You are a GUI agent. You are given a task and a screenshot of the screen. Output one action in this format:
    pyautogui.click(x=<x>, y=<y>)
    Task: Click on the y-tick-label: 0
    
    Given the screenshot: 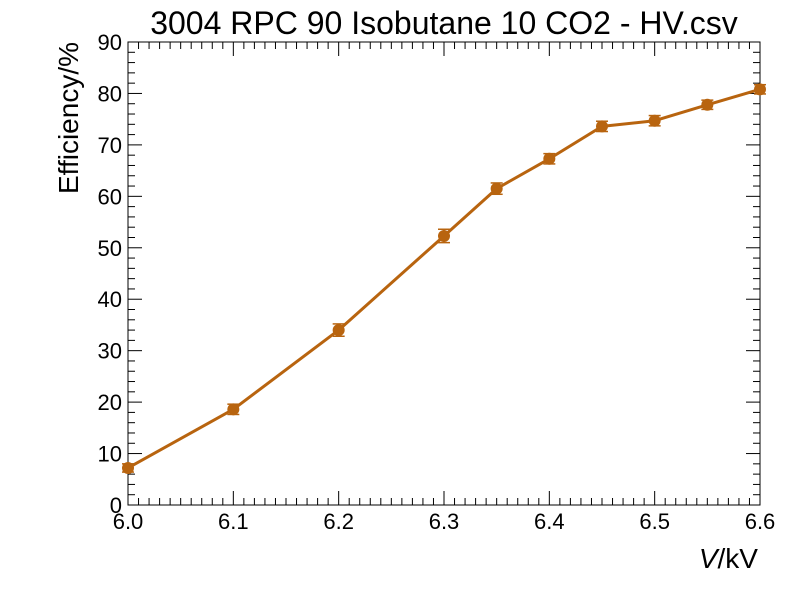 What is the action you would take?
    pyautogui.click(x=116, y=505)
    